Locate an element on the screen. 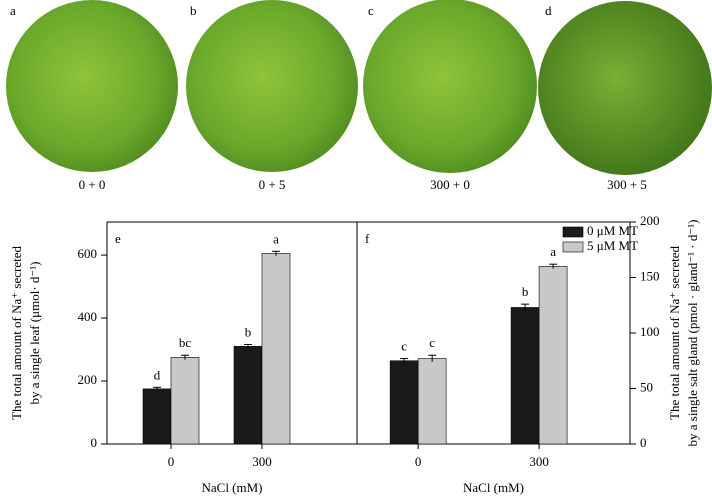  photo-label: 0 + 5 is located at coordinates (272, 184).